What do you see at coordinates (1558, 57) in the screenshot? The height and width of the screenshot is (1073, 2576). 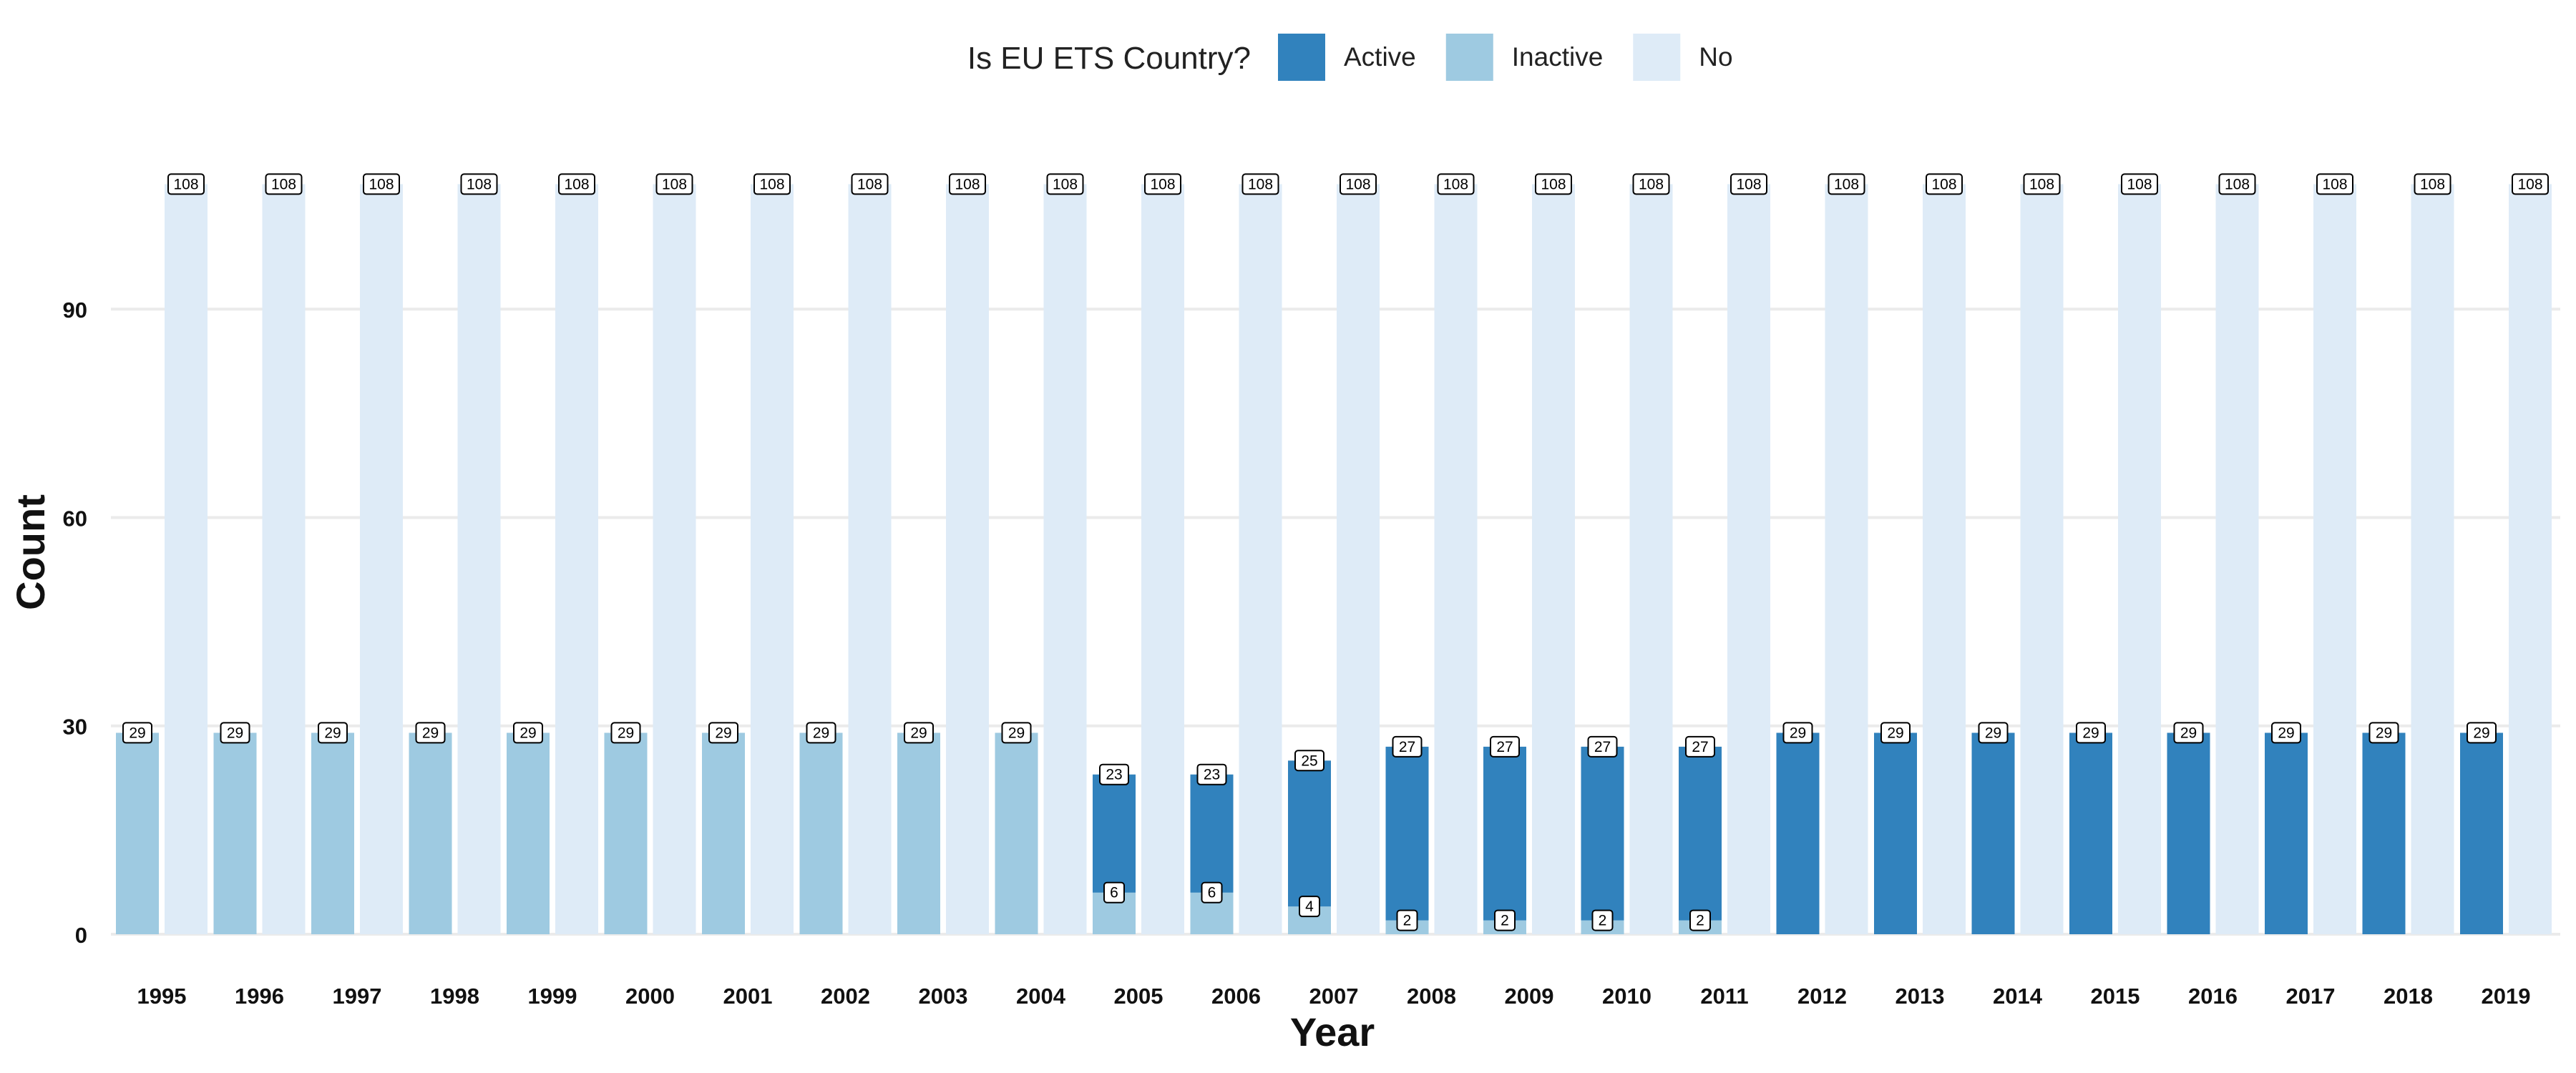 I see `legend-label-inactive: Inactive` at bounding box center [1558, 57].